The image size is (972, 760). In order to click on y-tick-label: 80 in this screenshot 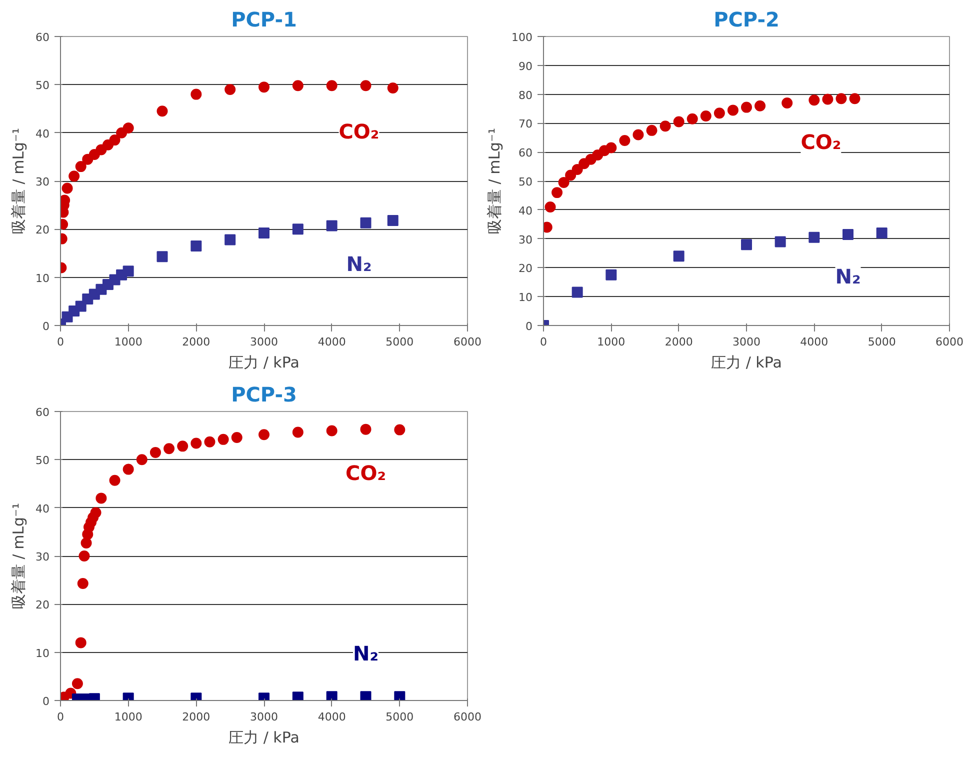, I will do `click(525, 95)`.